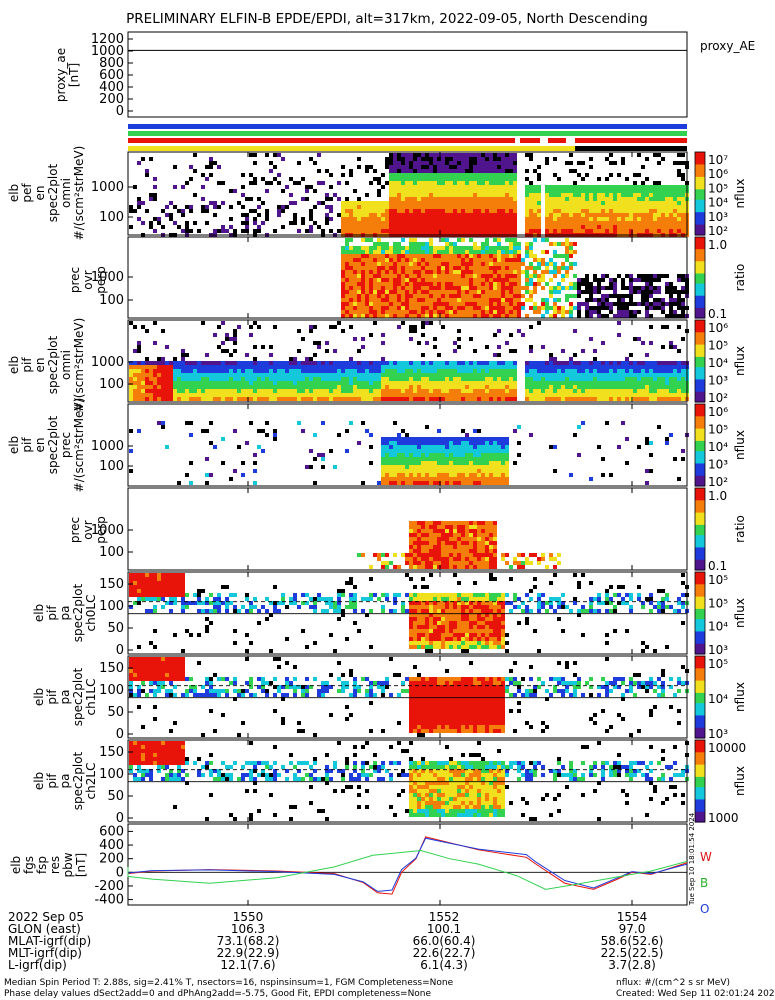 The height and width of the screenshot is (1000, 775). What do you see at coordinates (111, 87) in the screenshot?
I see `proxy-ae-ytick-label: 400` at bounding box center [111, 87].